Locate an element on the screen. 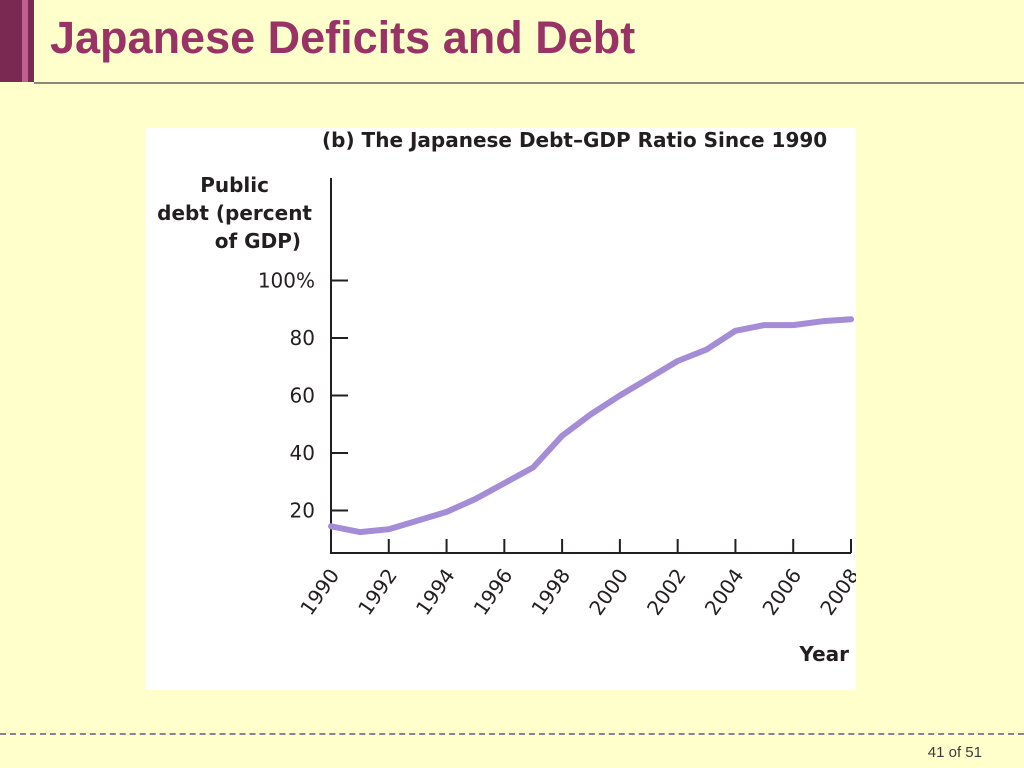  x-tick-label: 1992 is located at coordinates (377, 591).